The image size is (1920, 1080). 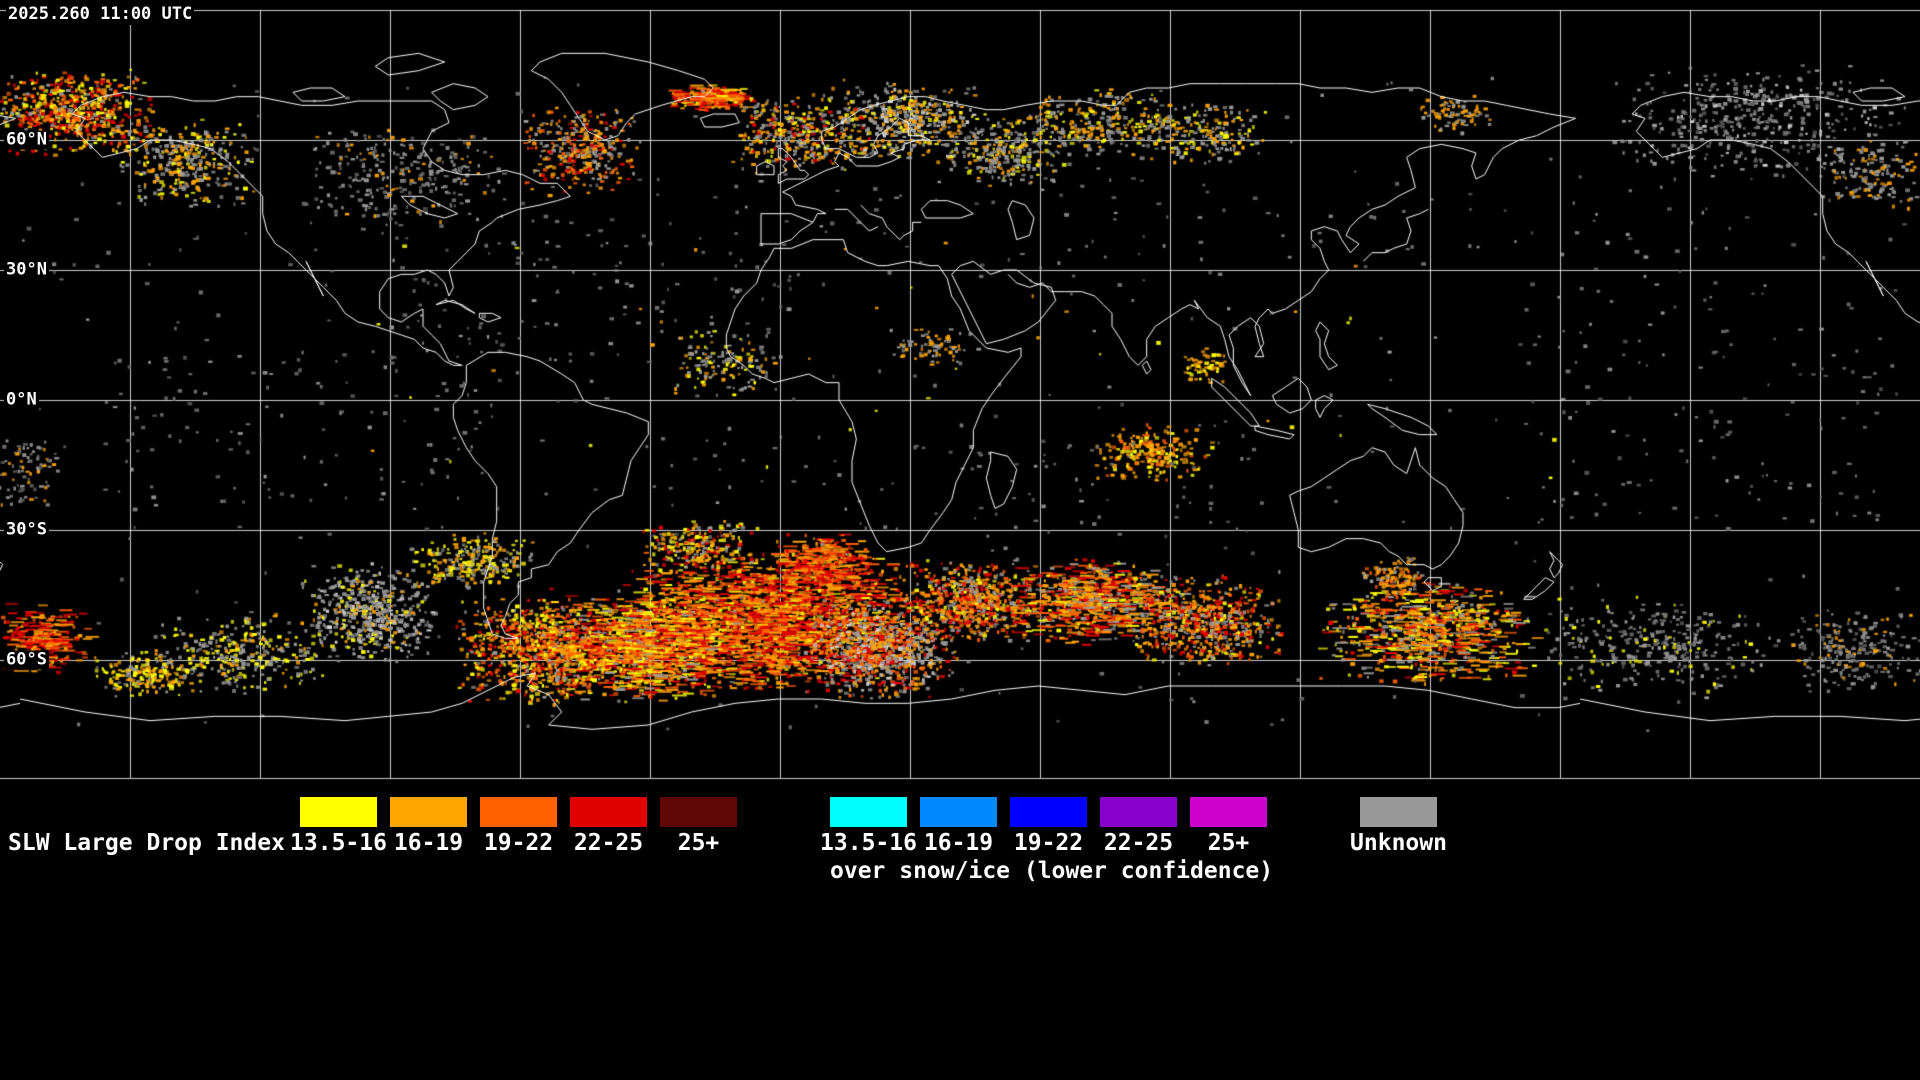 What do you see at coordinates (146, 843) in the screenshot?
I see `legend-title: SLW Large Drop Index` at bounding box center [146, 843].